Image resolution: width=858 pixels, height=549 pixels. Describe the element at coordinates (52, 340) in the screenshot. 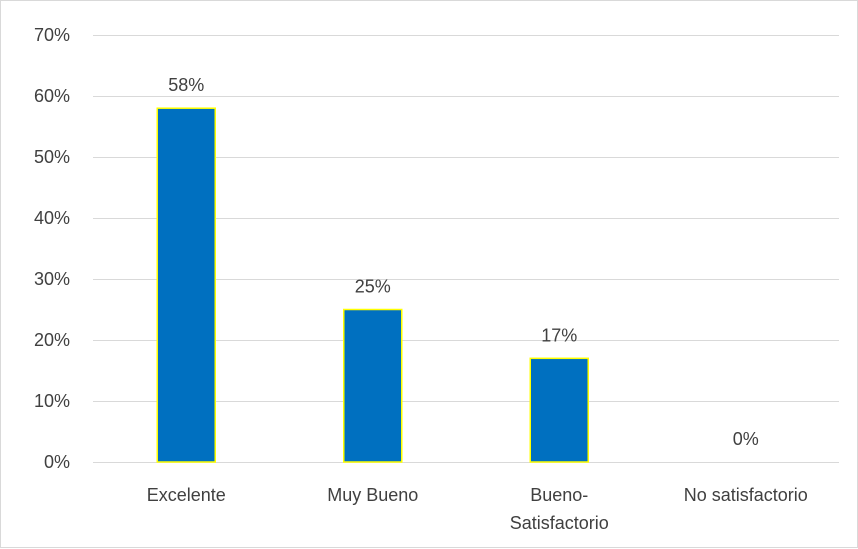

I see `y-tick-label: 20%` at that location.